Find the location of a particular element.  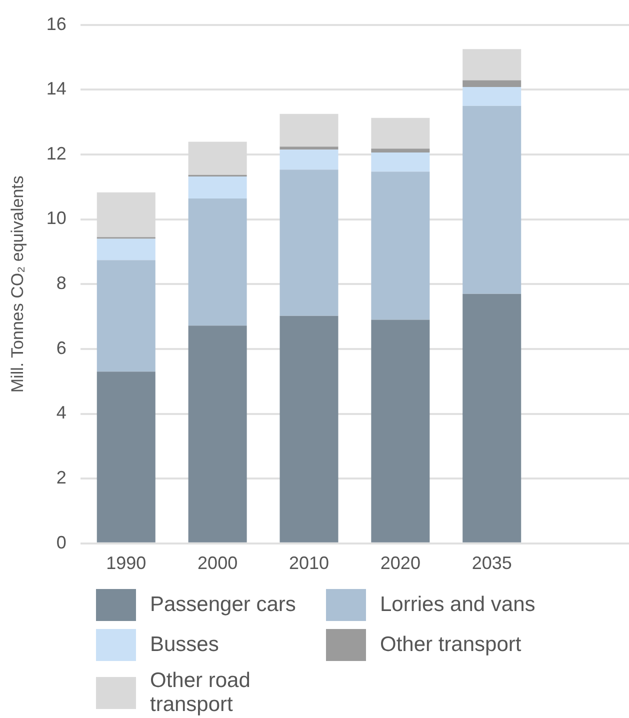

legend-label: Passenger cars is located at coordinates (223, 605).